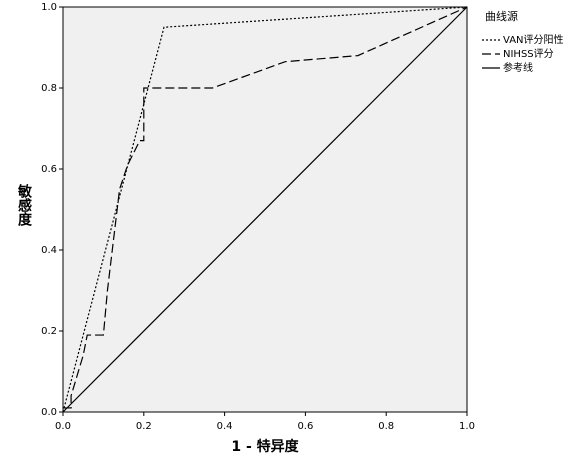  What do you see at coordinates (49, 412) in the screenshot?
I see `y-tick-label: 0.0` at bounding box center [49, 412].